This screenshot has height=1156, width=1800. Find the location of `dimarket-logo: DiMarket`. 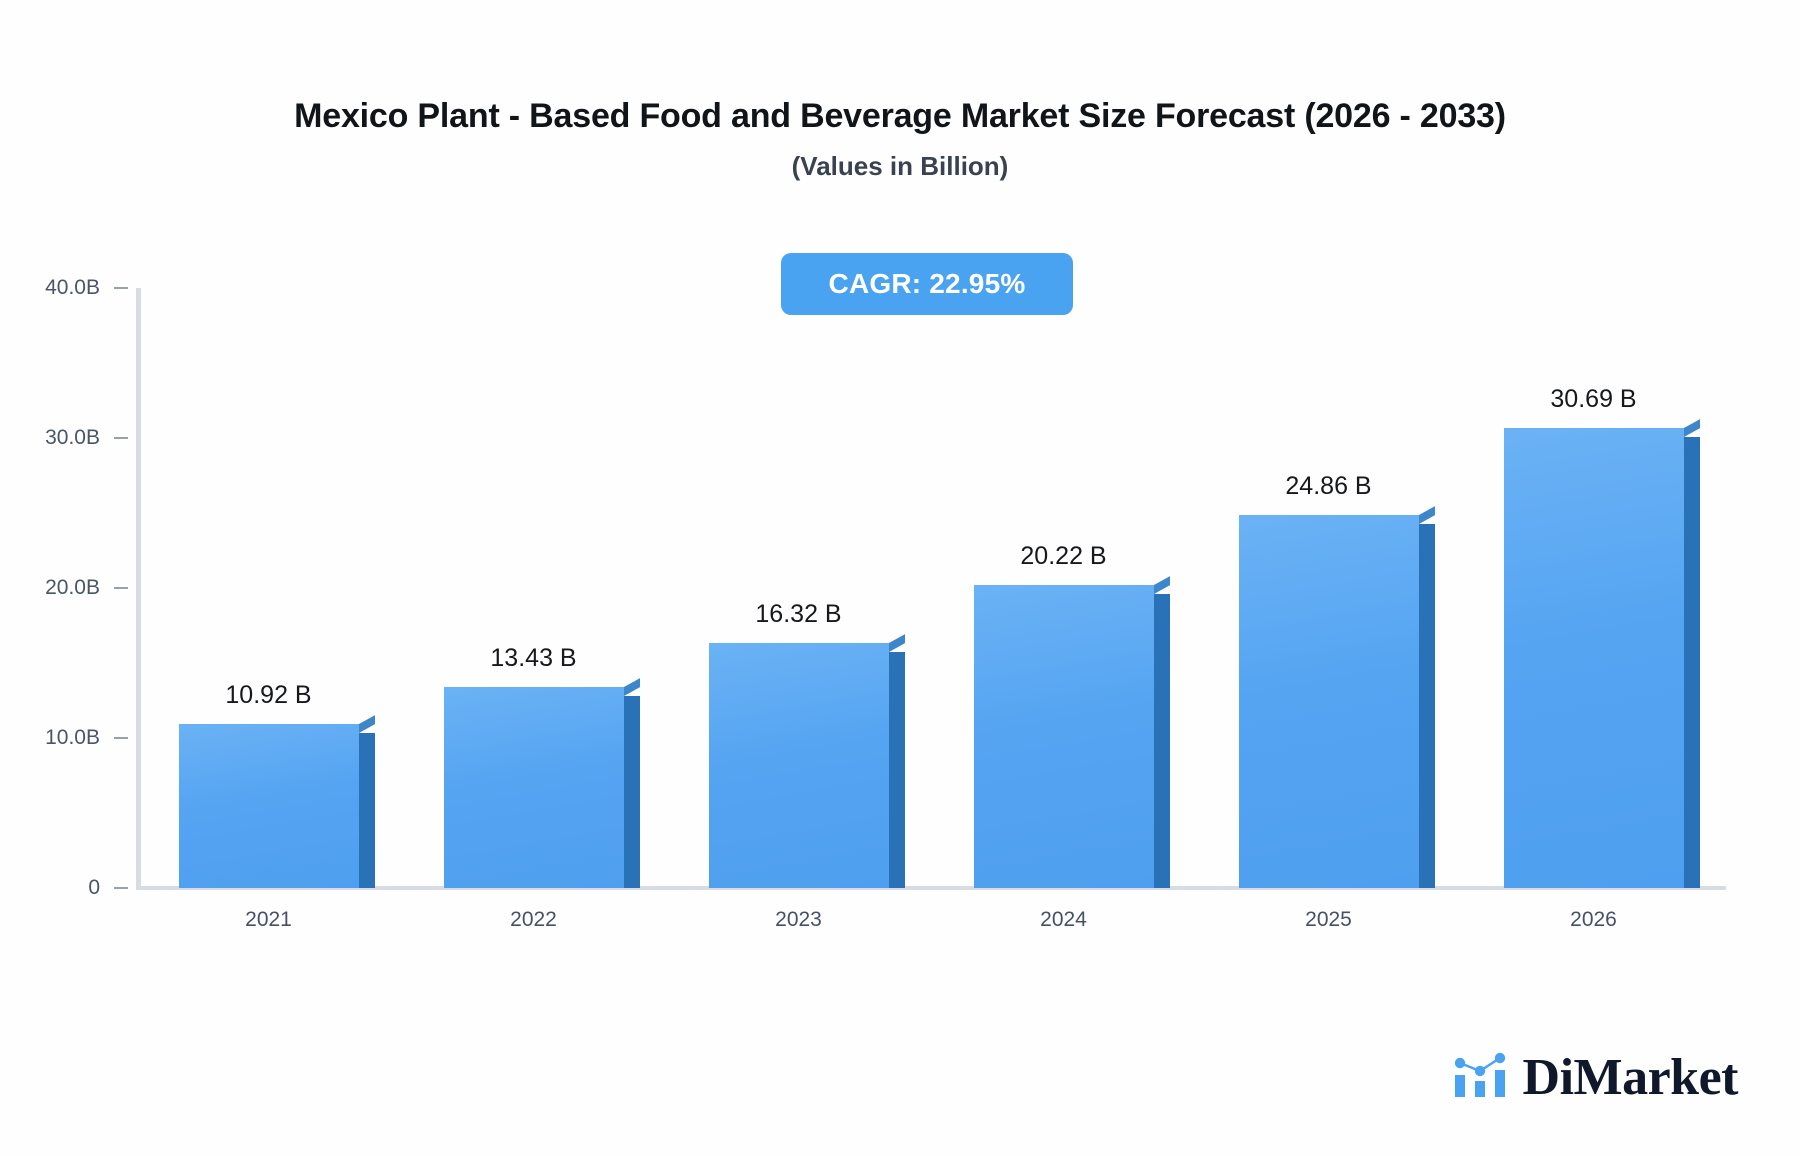

dimarket-logo: DiMarket is located at coordinates (1596, 1077).